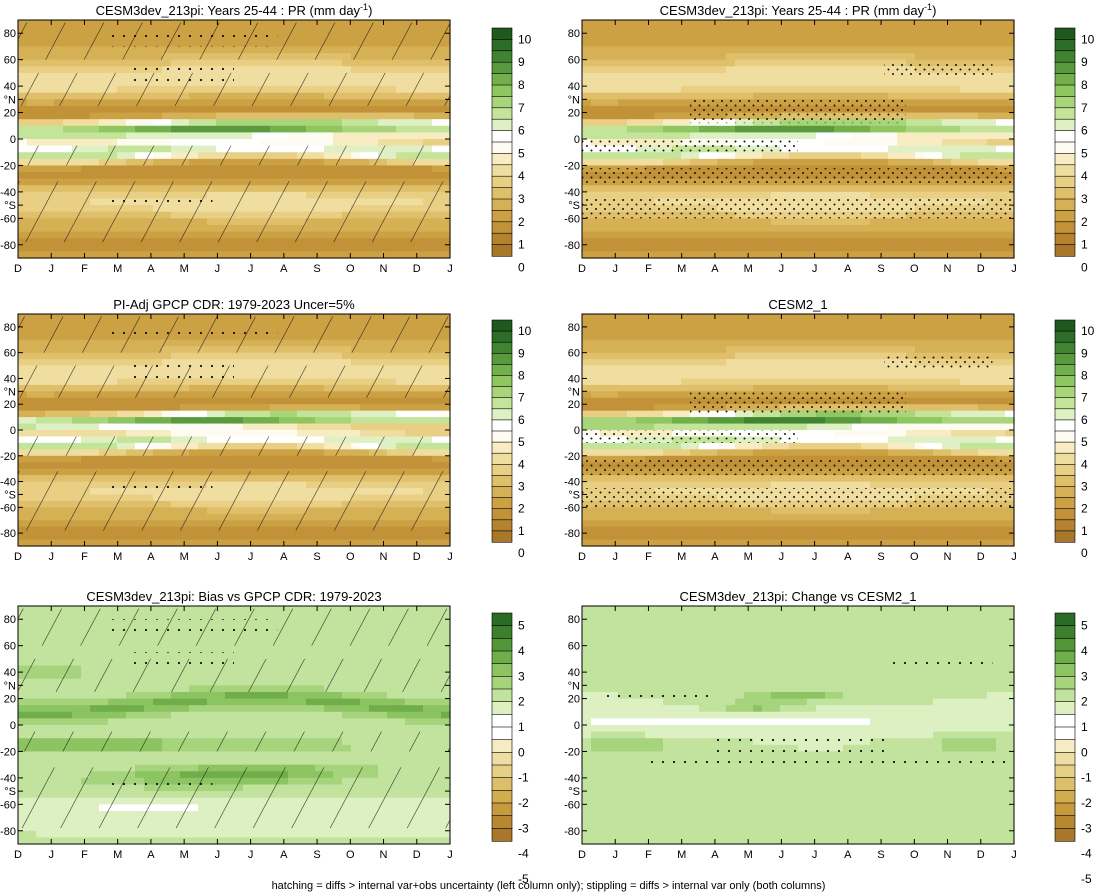 Image resolution: width=1097 pixels, height=895 pixels. Describe the element at coordinates (502, 159) in the screenshot. I see `colorbar-box` at that location.